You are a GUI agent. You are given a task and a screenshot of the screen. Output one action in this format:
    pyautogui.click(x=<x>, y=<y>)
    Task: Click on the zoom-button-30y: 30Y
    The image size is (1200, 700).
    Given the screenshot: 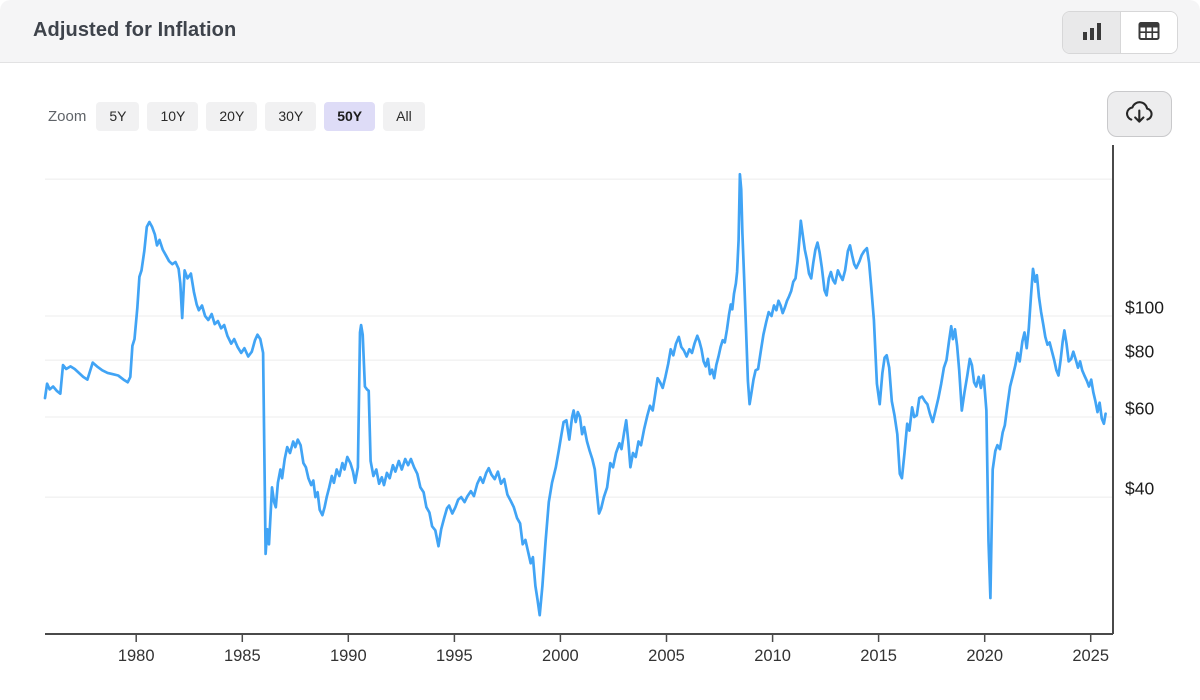 What is the action you would take?
    pyautogui.click(x=291, y=116)
    